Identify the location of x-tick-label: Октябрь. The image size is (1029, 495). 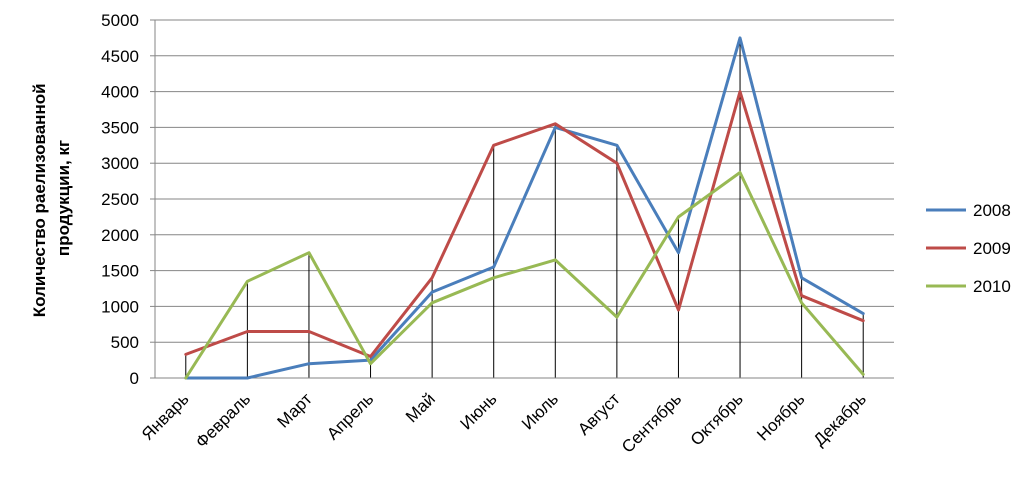
(717, 419).